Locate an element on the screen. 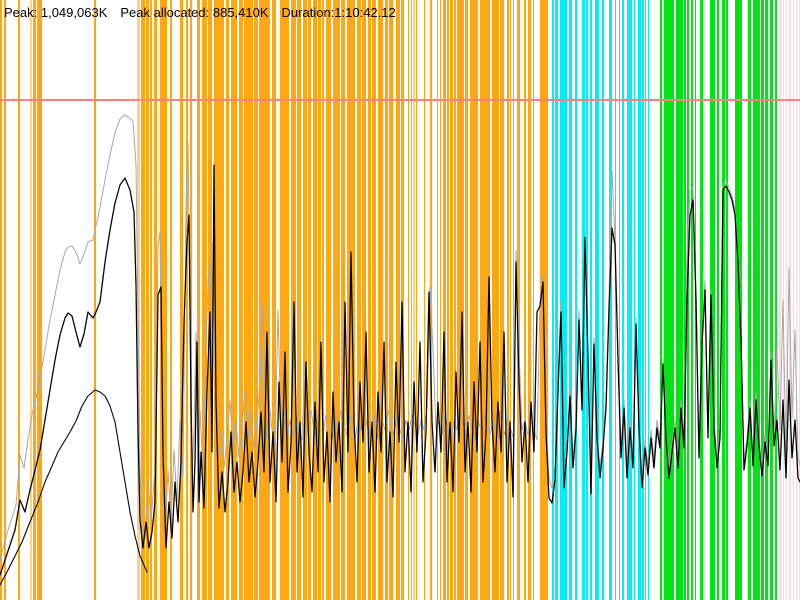  trace-black-trace-lower is located at coordinates (74, 487).